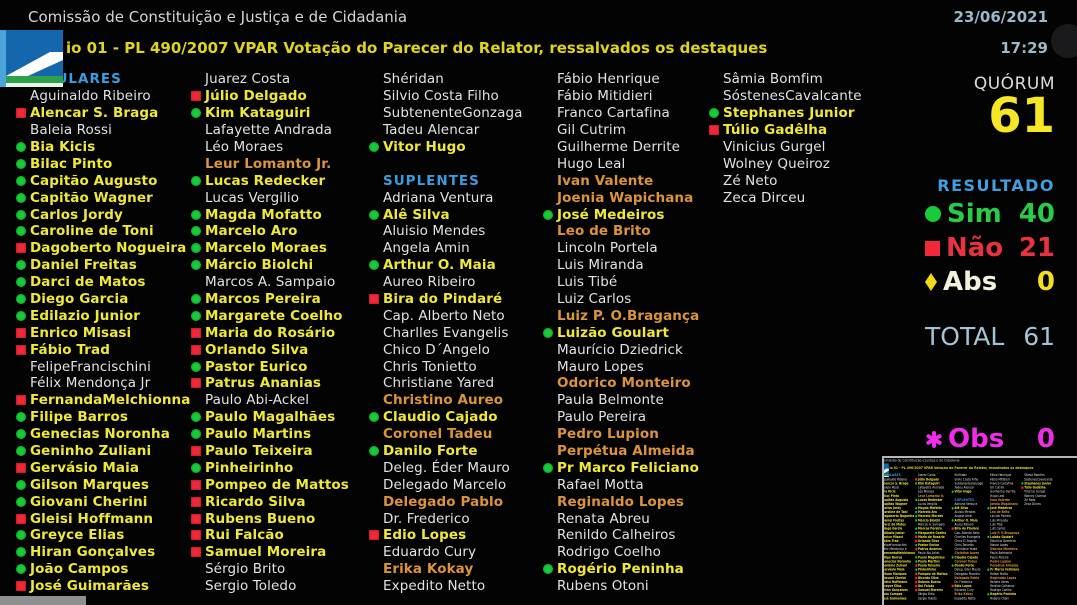  Describe the element at coordinates (458, 163) in the screenshot. I see `blank-row` at that location.